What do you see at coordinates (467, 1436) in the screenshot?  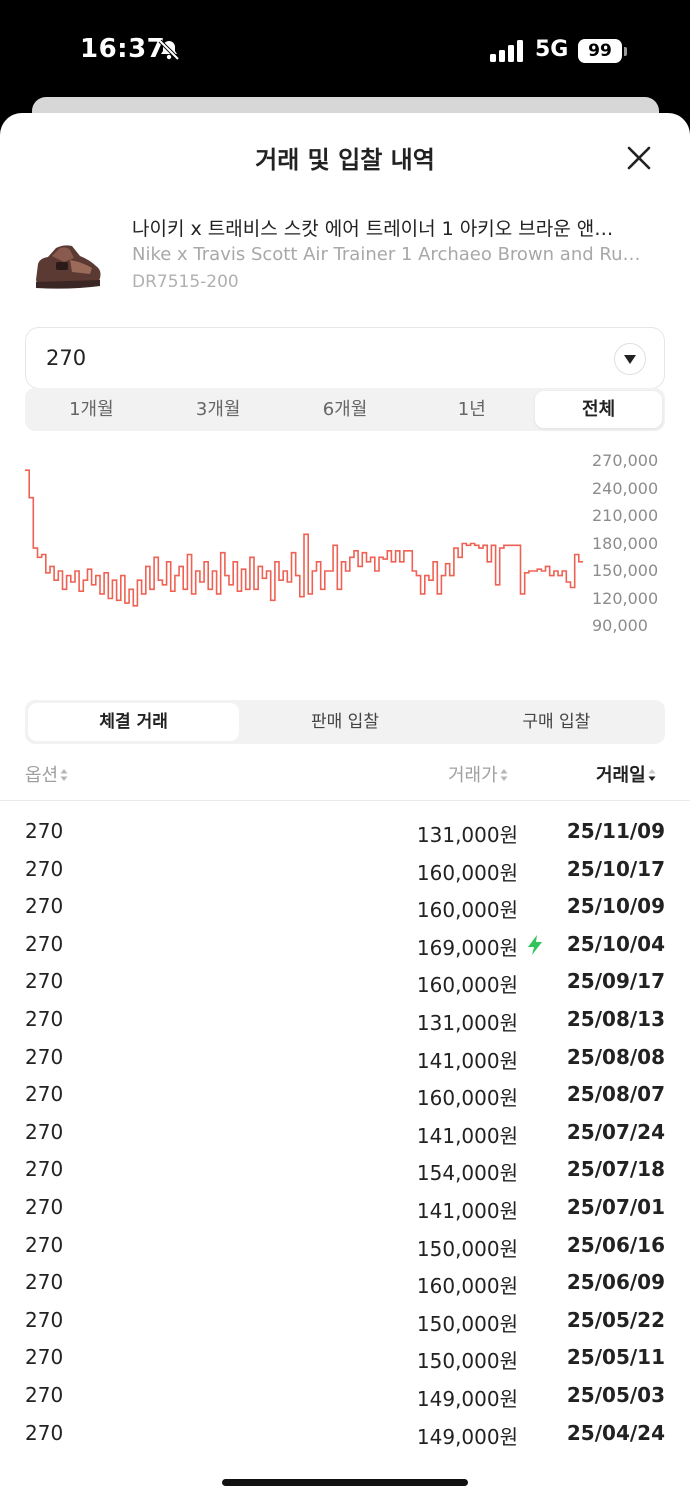 I see `row-price: 149,000원` at bounding box center [467, 1436].